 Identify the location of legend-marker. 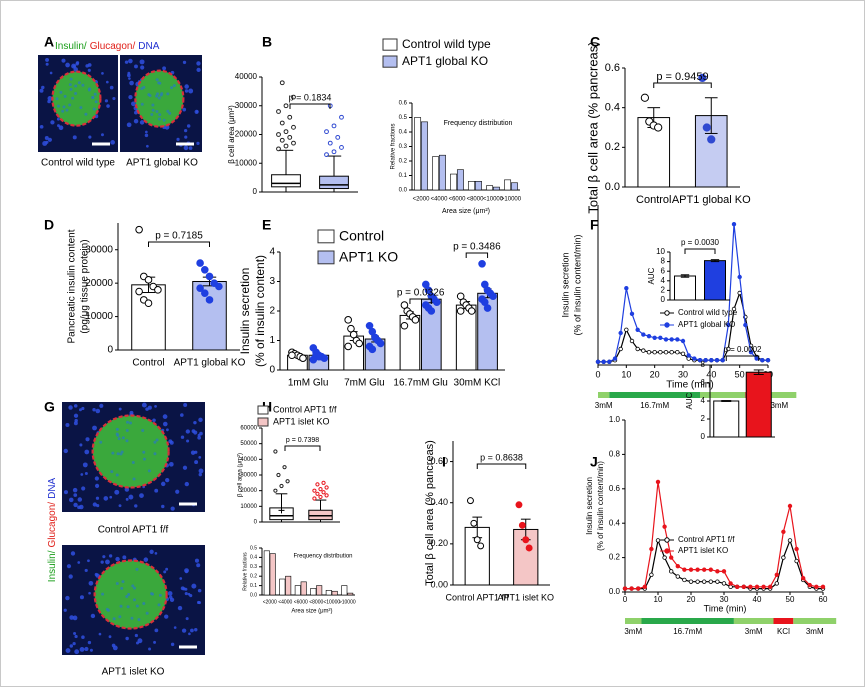
(667, 551).